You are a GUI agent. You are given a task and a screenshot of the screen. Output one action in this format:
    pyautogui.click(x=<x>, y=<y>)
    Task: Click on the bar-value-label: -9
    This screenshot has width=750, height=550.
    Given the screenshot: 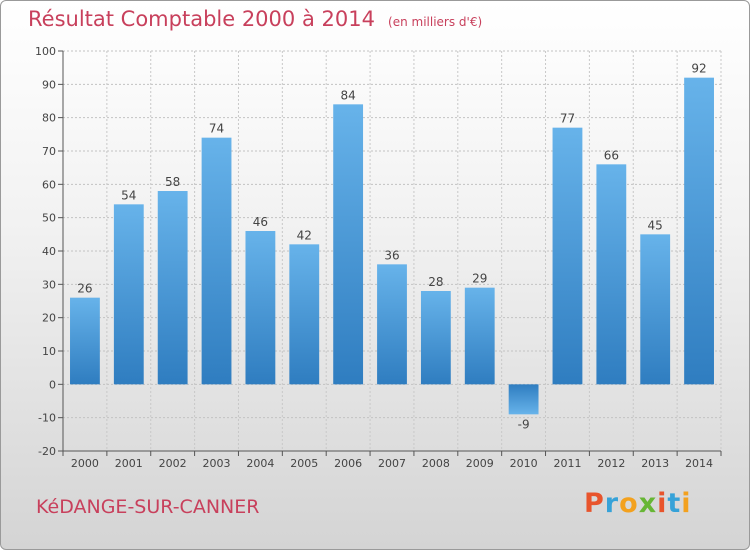 What is the action you would take?
    pyautogui.click(x=524, y=424)
    